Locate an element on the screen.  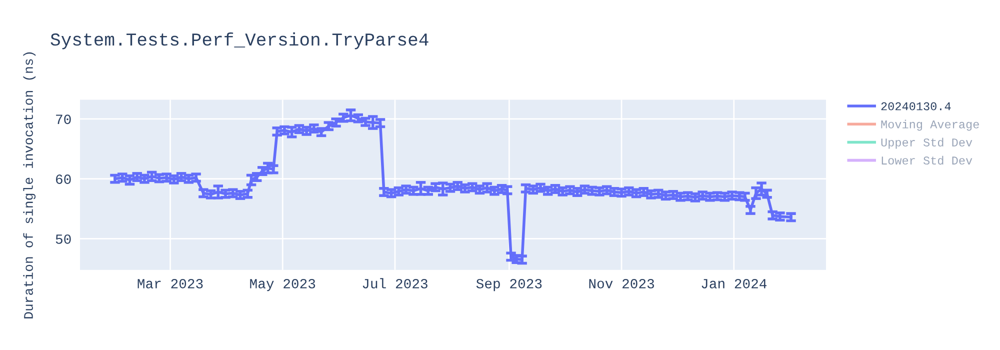
y-tick-label: 60 is located at coordinates (63, 179).